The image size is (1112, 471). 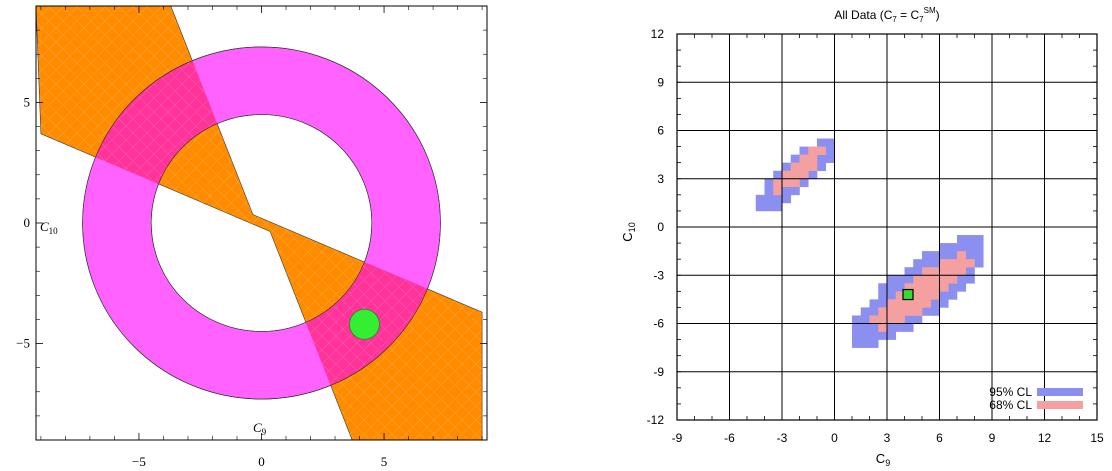 I want to click on x-tick-label: −5, so click(x=139, y=461).